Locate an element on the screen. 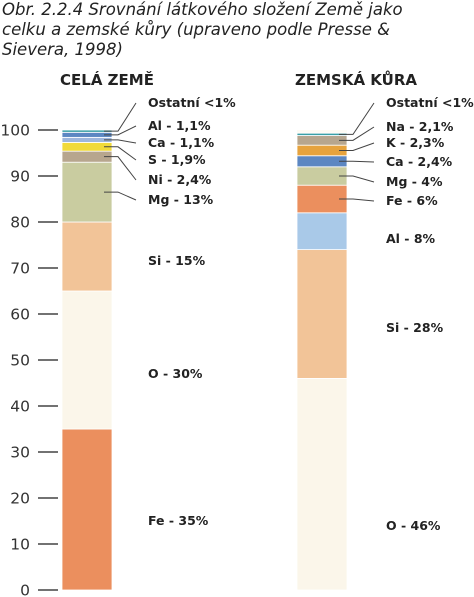 The width and height of the screenshot is (474, 597). segment-label: S - 1,9% is located at coordinates (177, 159).